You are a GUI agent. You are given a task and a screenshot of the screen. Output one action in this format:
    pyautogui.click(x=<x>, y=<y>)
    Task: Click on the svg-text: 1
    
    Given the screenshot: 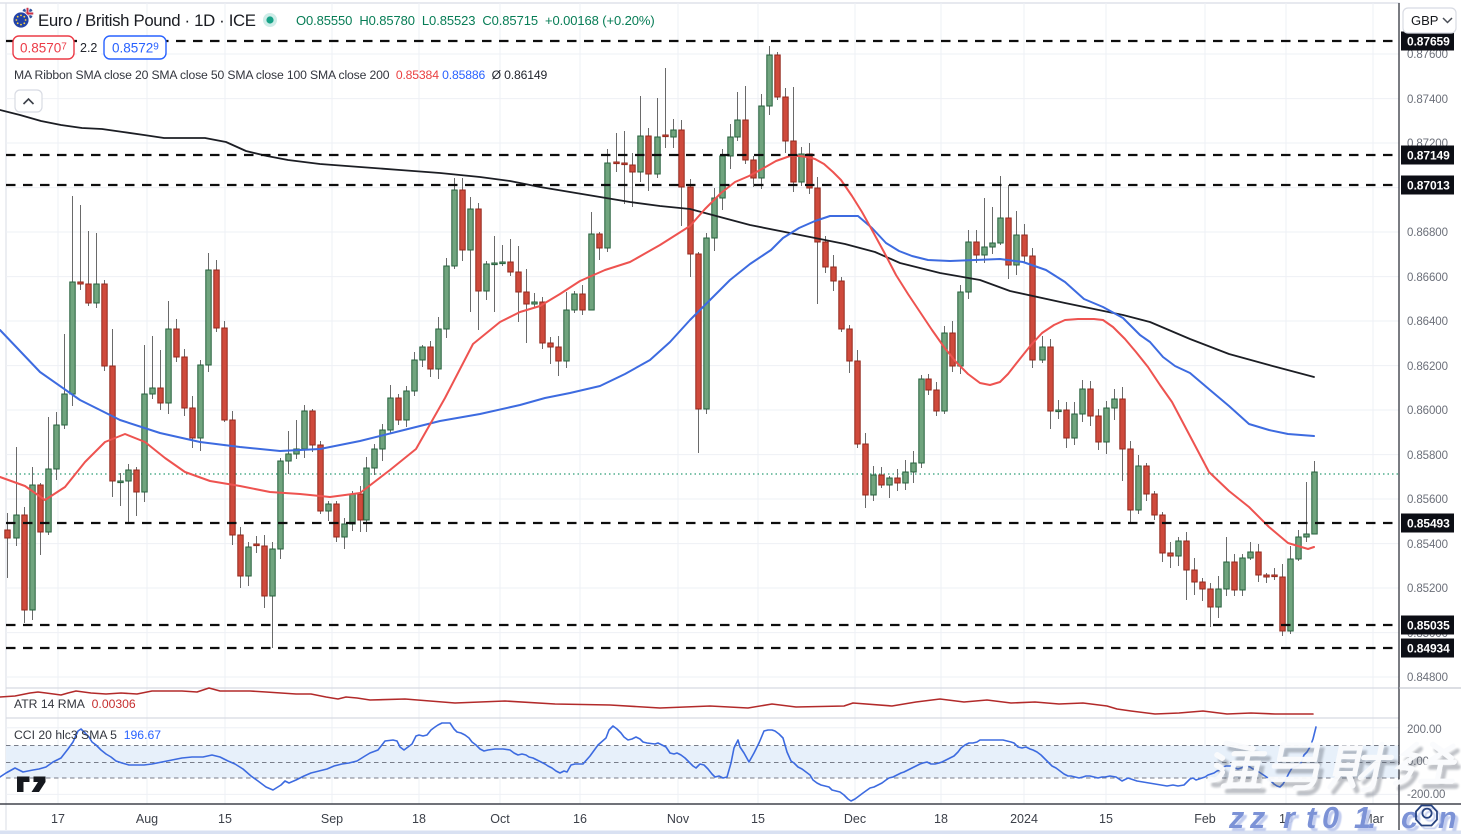 What is the action you would take?
    pyautogui.click(x=1362, y=817)
    